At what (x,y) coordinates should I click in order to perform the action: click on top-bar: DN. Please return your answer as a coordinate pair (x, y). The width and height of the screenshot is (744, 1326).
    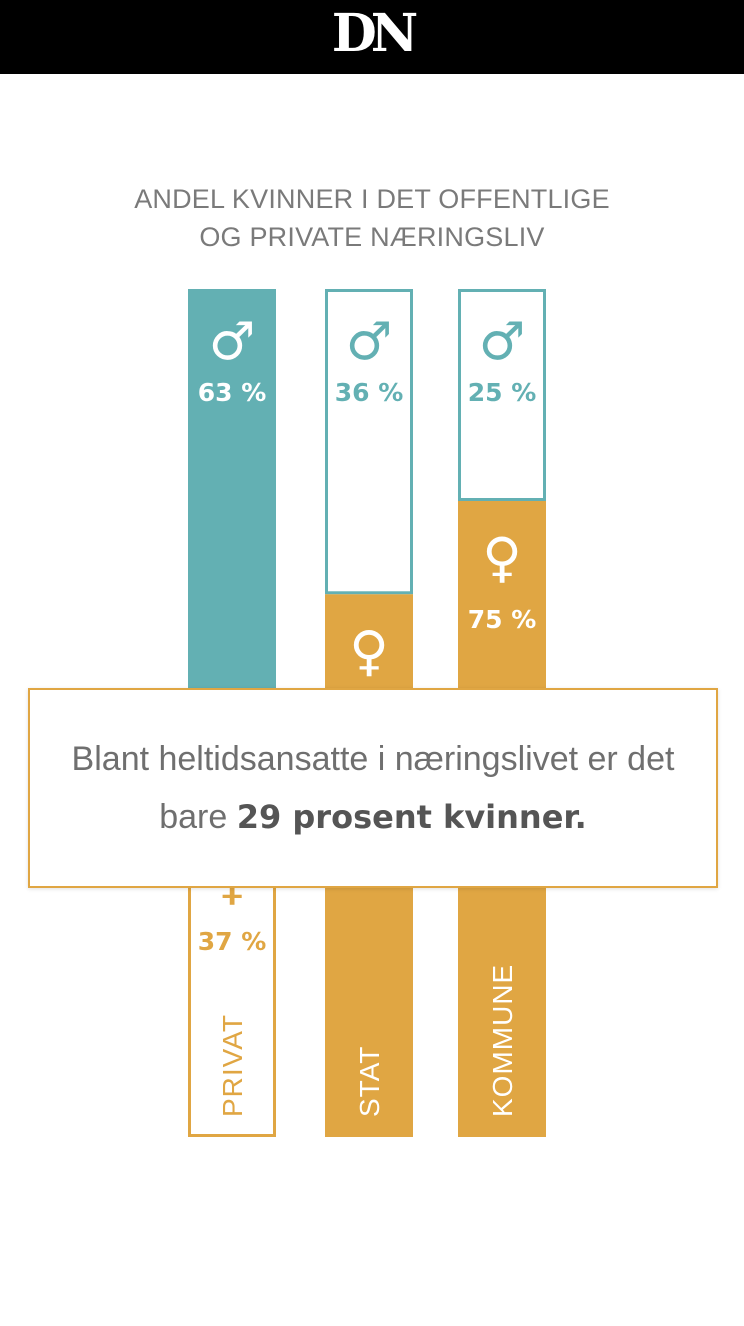
    Looking at the image, I should click on (372, 37).